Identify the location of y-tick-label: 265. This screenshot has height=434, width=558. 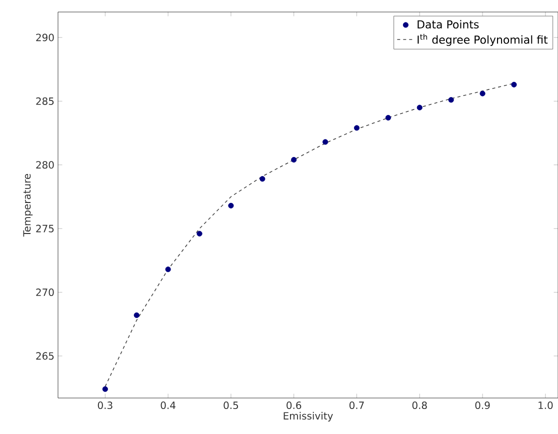
(45, 356).